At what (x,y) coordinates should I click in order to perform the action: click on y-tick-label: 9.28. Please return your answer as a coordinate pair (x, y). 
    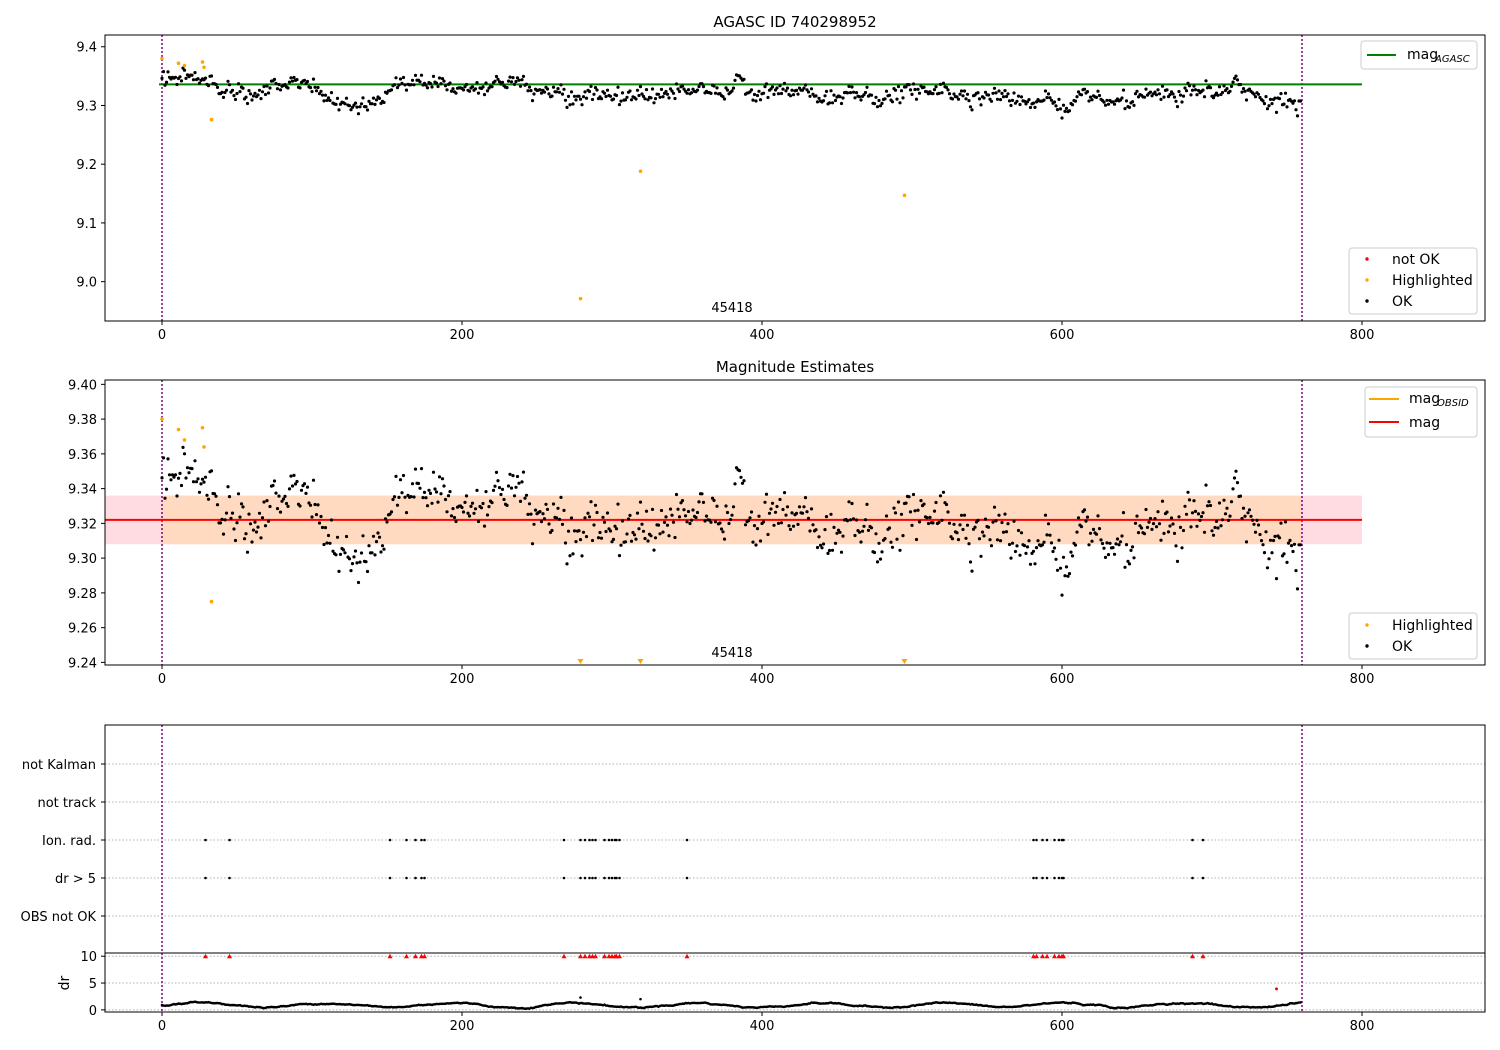
    Looking at the image, I should click on (82, 594).